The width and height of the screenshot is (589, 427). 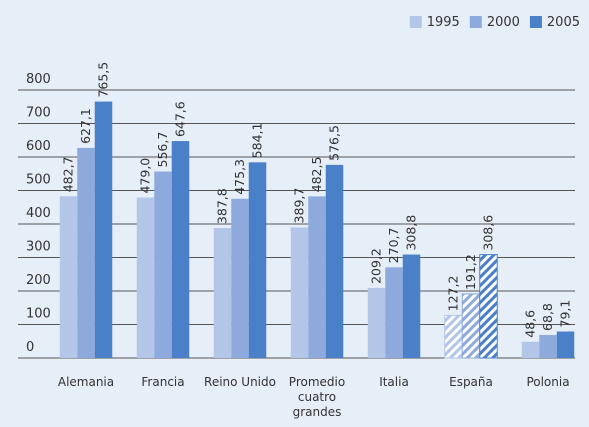 What do you see at coordinates (411, 233) in the screenshot?
I see `data-label: 308,8` at bounding box center [411, 233].